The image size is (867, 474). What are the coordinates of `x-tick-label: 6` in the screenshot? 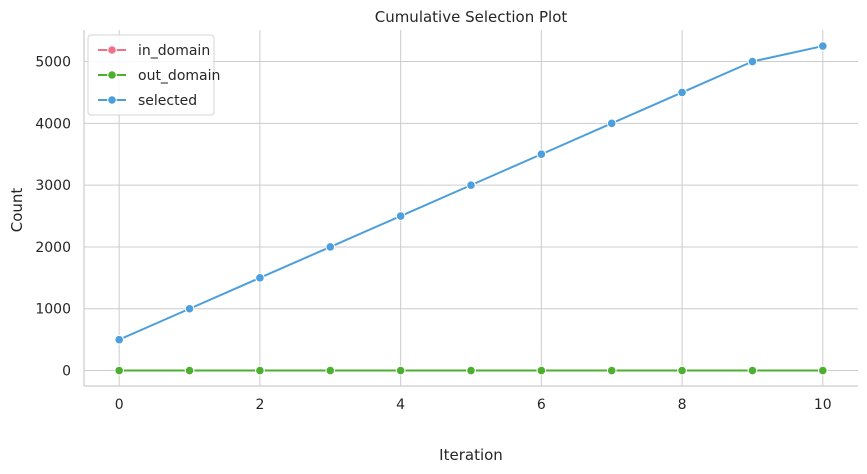 It's located at (541, 405).